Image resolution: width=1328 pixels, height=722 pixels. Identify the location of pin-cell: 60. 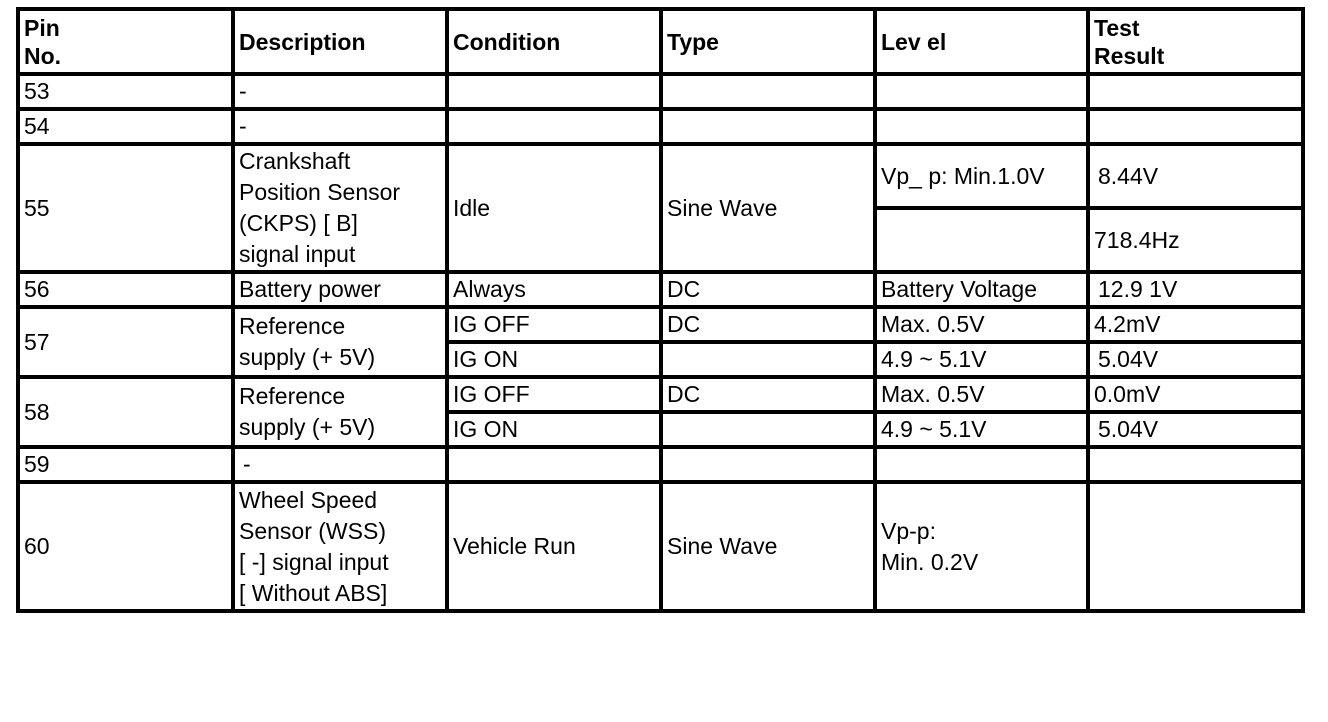
(125, 546).